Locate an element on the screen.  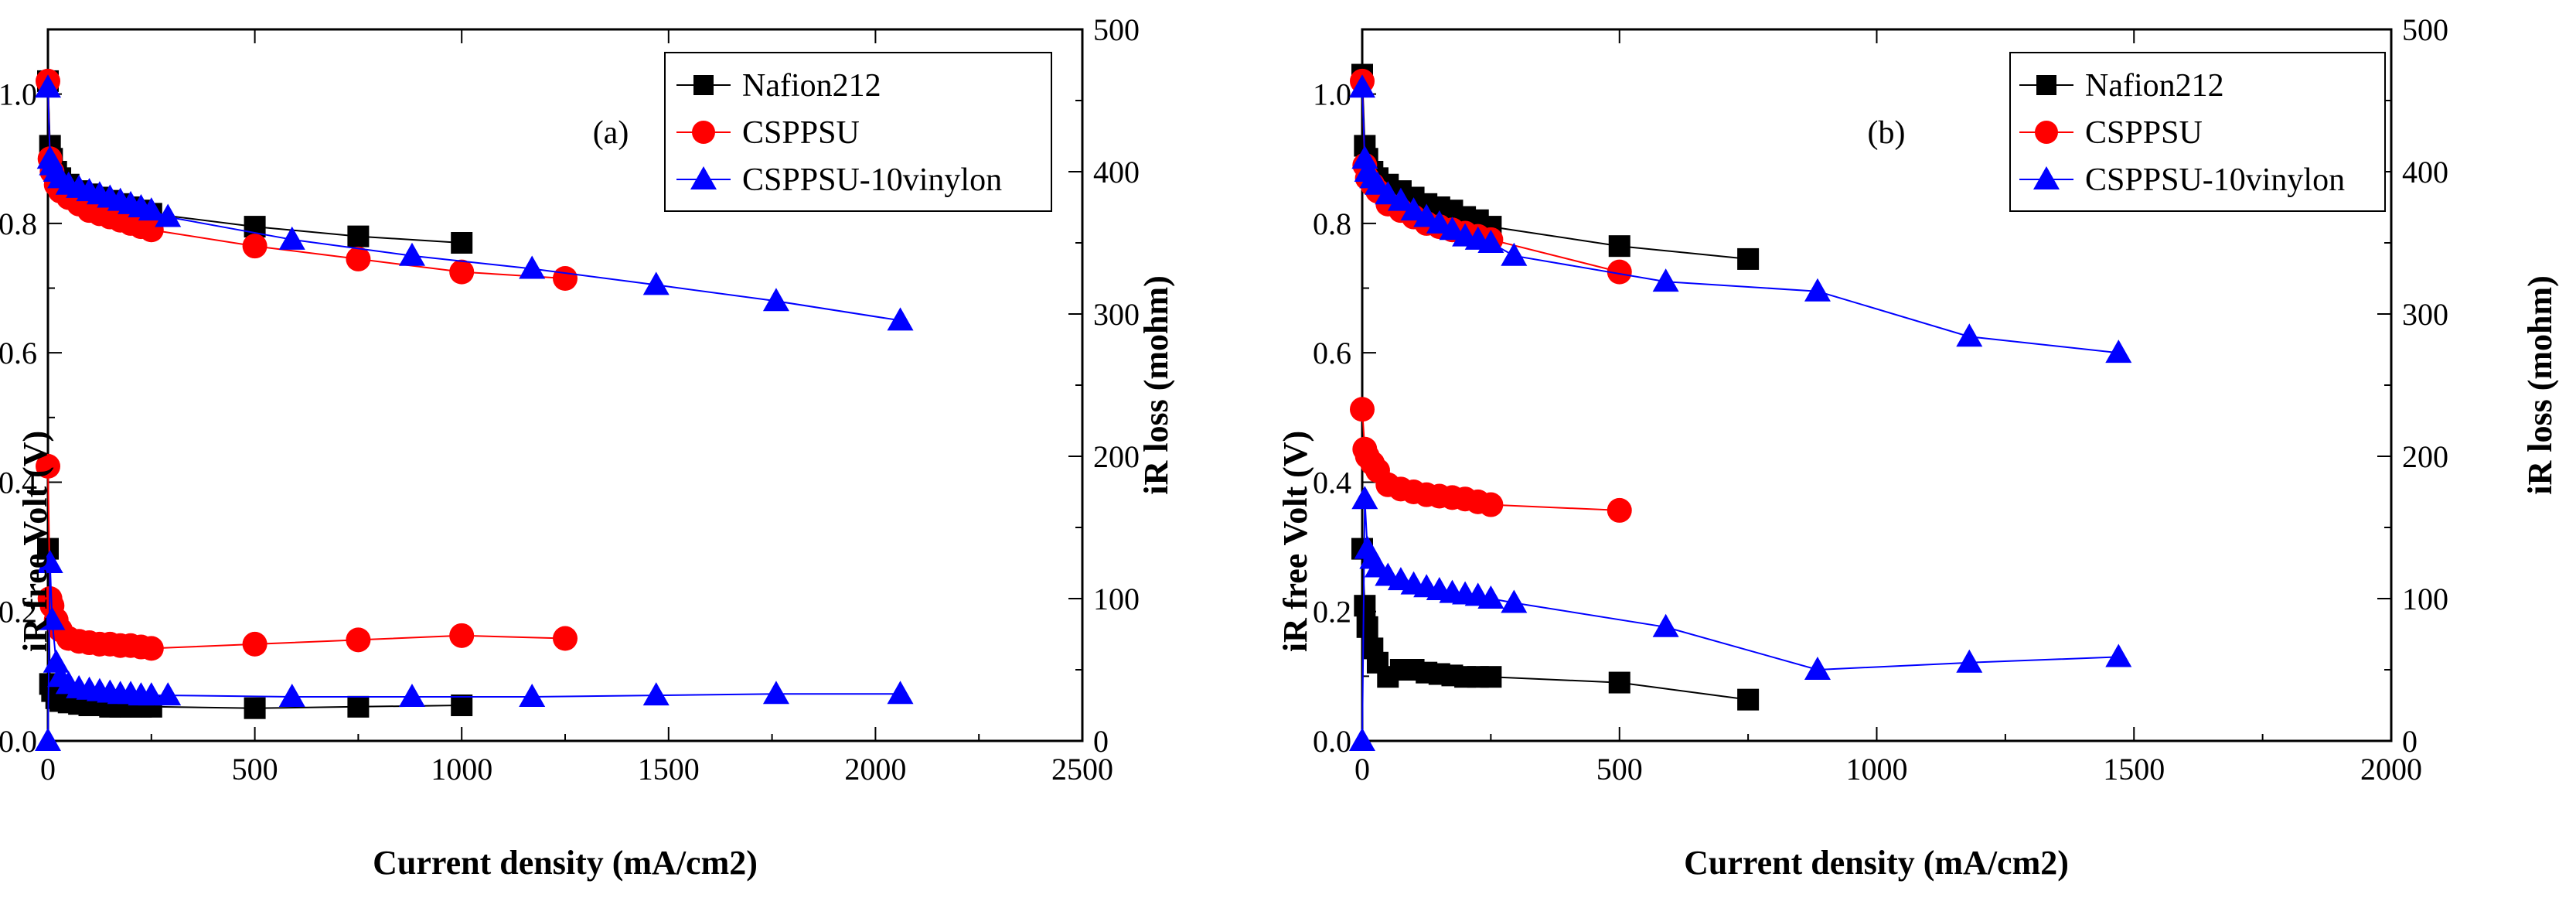
legend-b: Nafion212 CSPPSU CSPPSU-10vinylon is located at coordinates (2197, 132).